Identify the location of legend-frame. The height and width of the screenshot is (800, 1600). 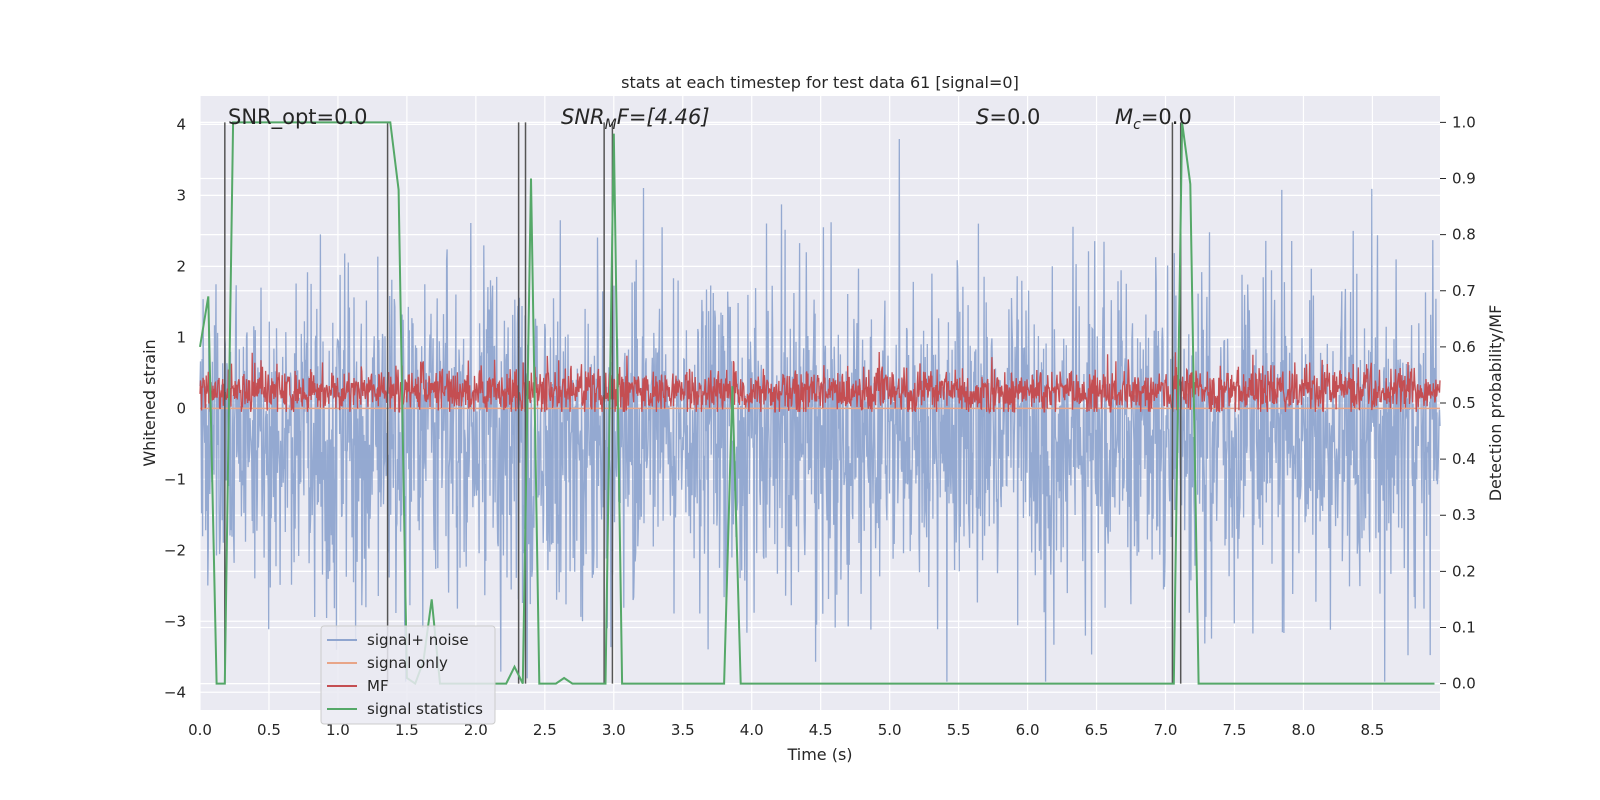
(408, 675).